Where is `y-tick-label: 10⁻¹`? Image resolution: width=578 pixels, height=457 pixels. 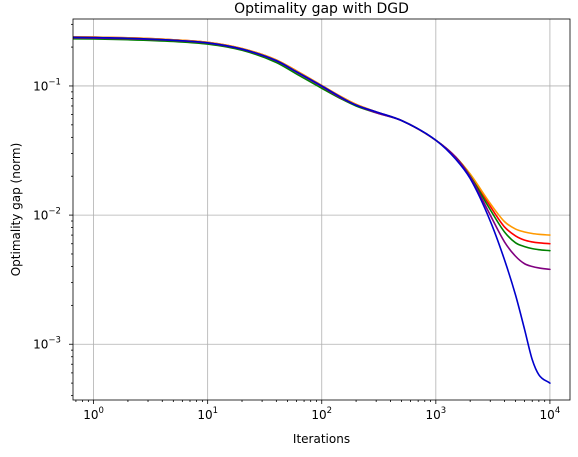 y-tick-label: 10⁻¹ is located at coordinates (47, 85).